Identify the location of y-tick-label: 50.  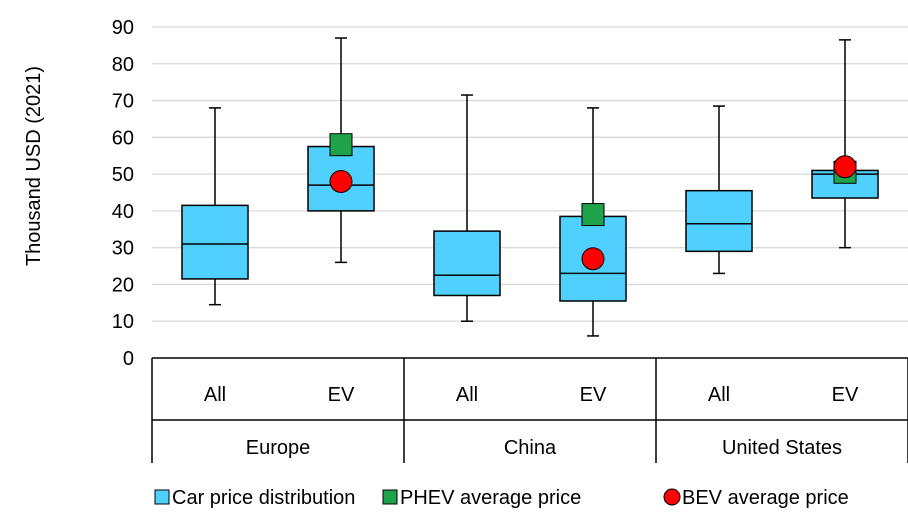
(123, 175).